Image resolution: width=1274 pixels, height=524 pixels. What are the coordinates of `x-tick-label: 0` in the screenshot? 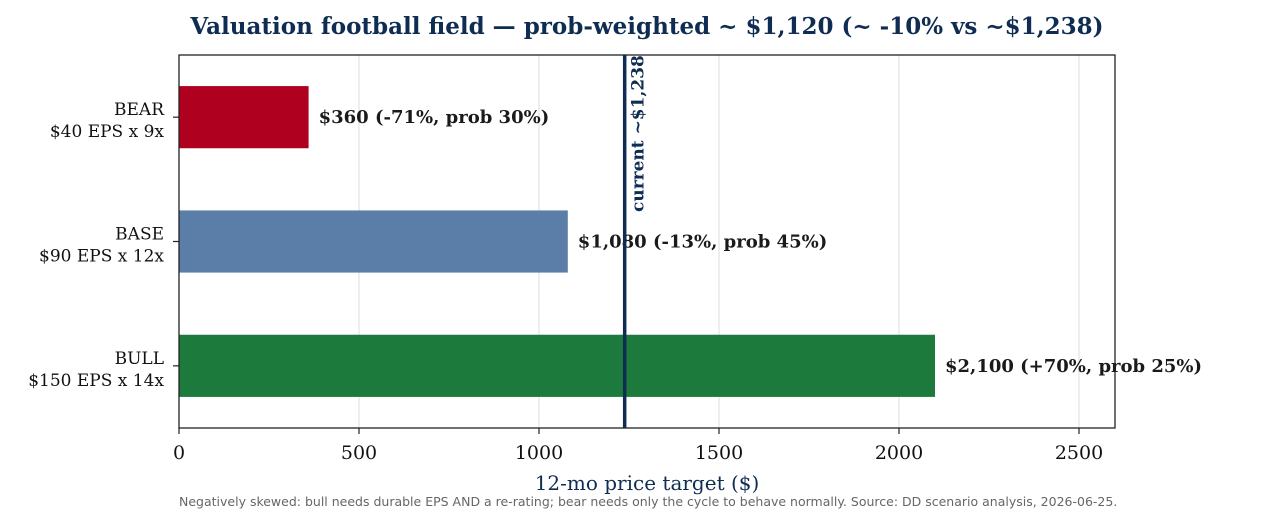 It's located at (179, 453).